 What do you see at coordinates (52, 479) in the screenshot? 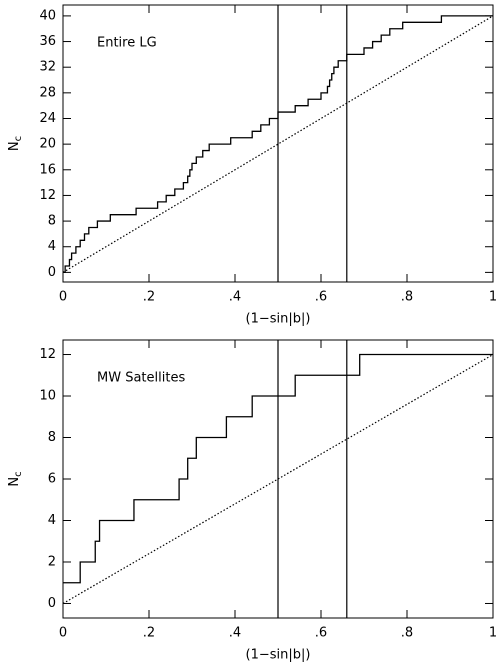
I see `y-tick-label: 6` at bounding box center [52, 479].